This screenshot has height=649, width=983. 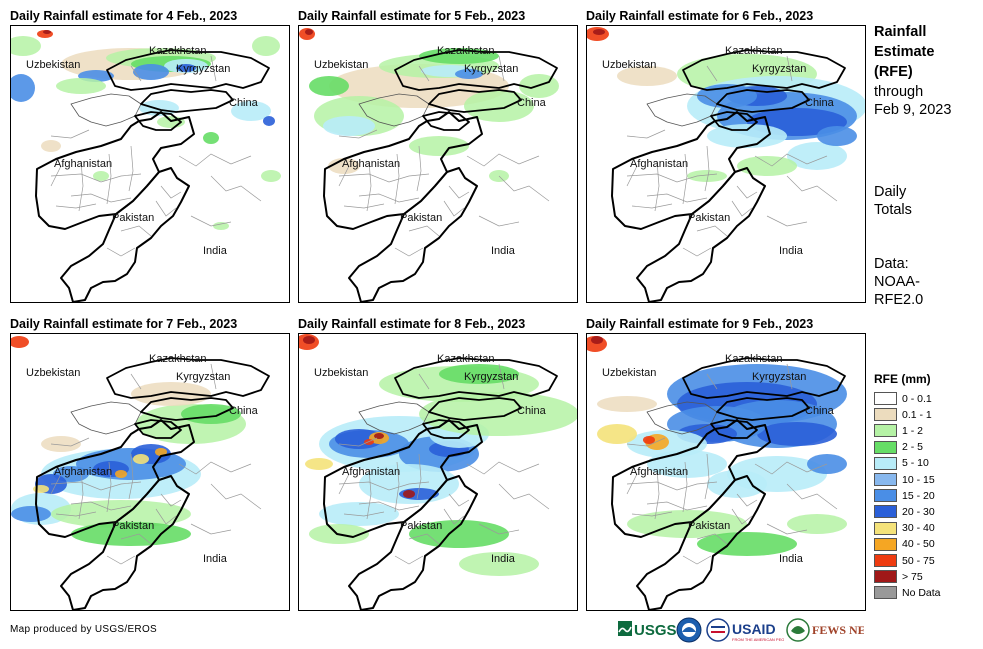 What do you see at coordinates (890, 192) in the screenshot?
I see `side-daily: Daily` at bounding box center [890, 192].